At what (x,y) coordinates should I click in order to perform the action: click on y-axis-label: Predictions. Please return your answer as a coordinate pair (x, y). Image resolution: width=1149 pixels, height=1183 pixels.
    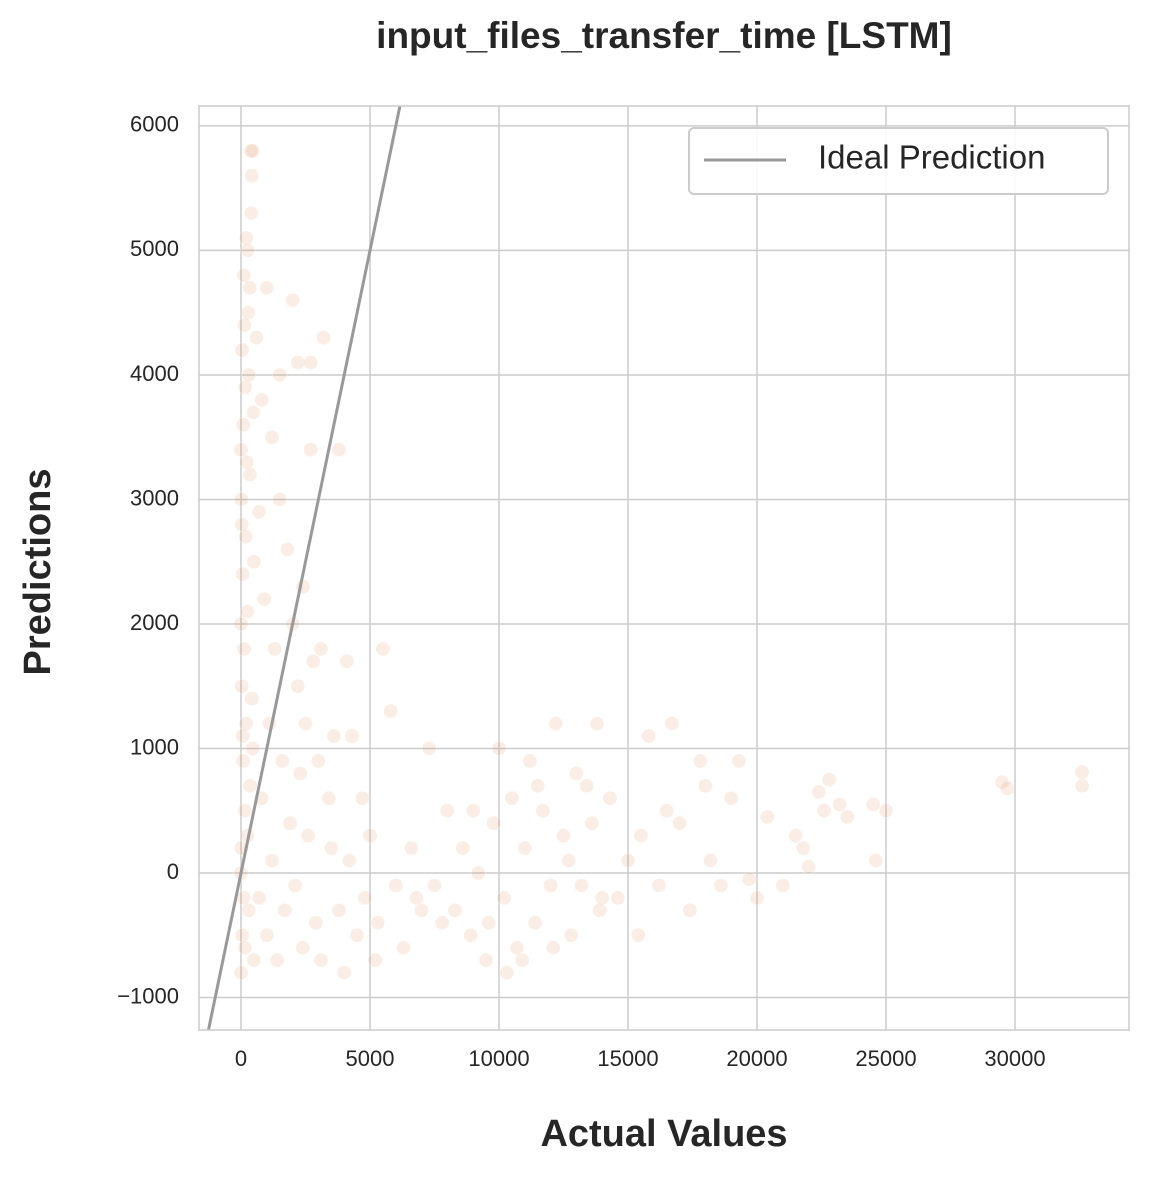
    Looking at the image, I should click on (38, 572).